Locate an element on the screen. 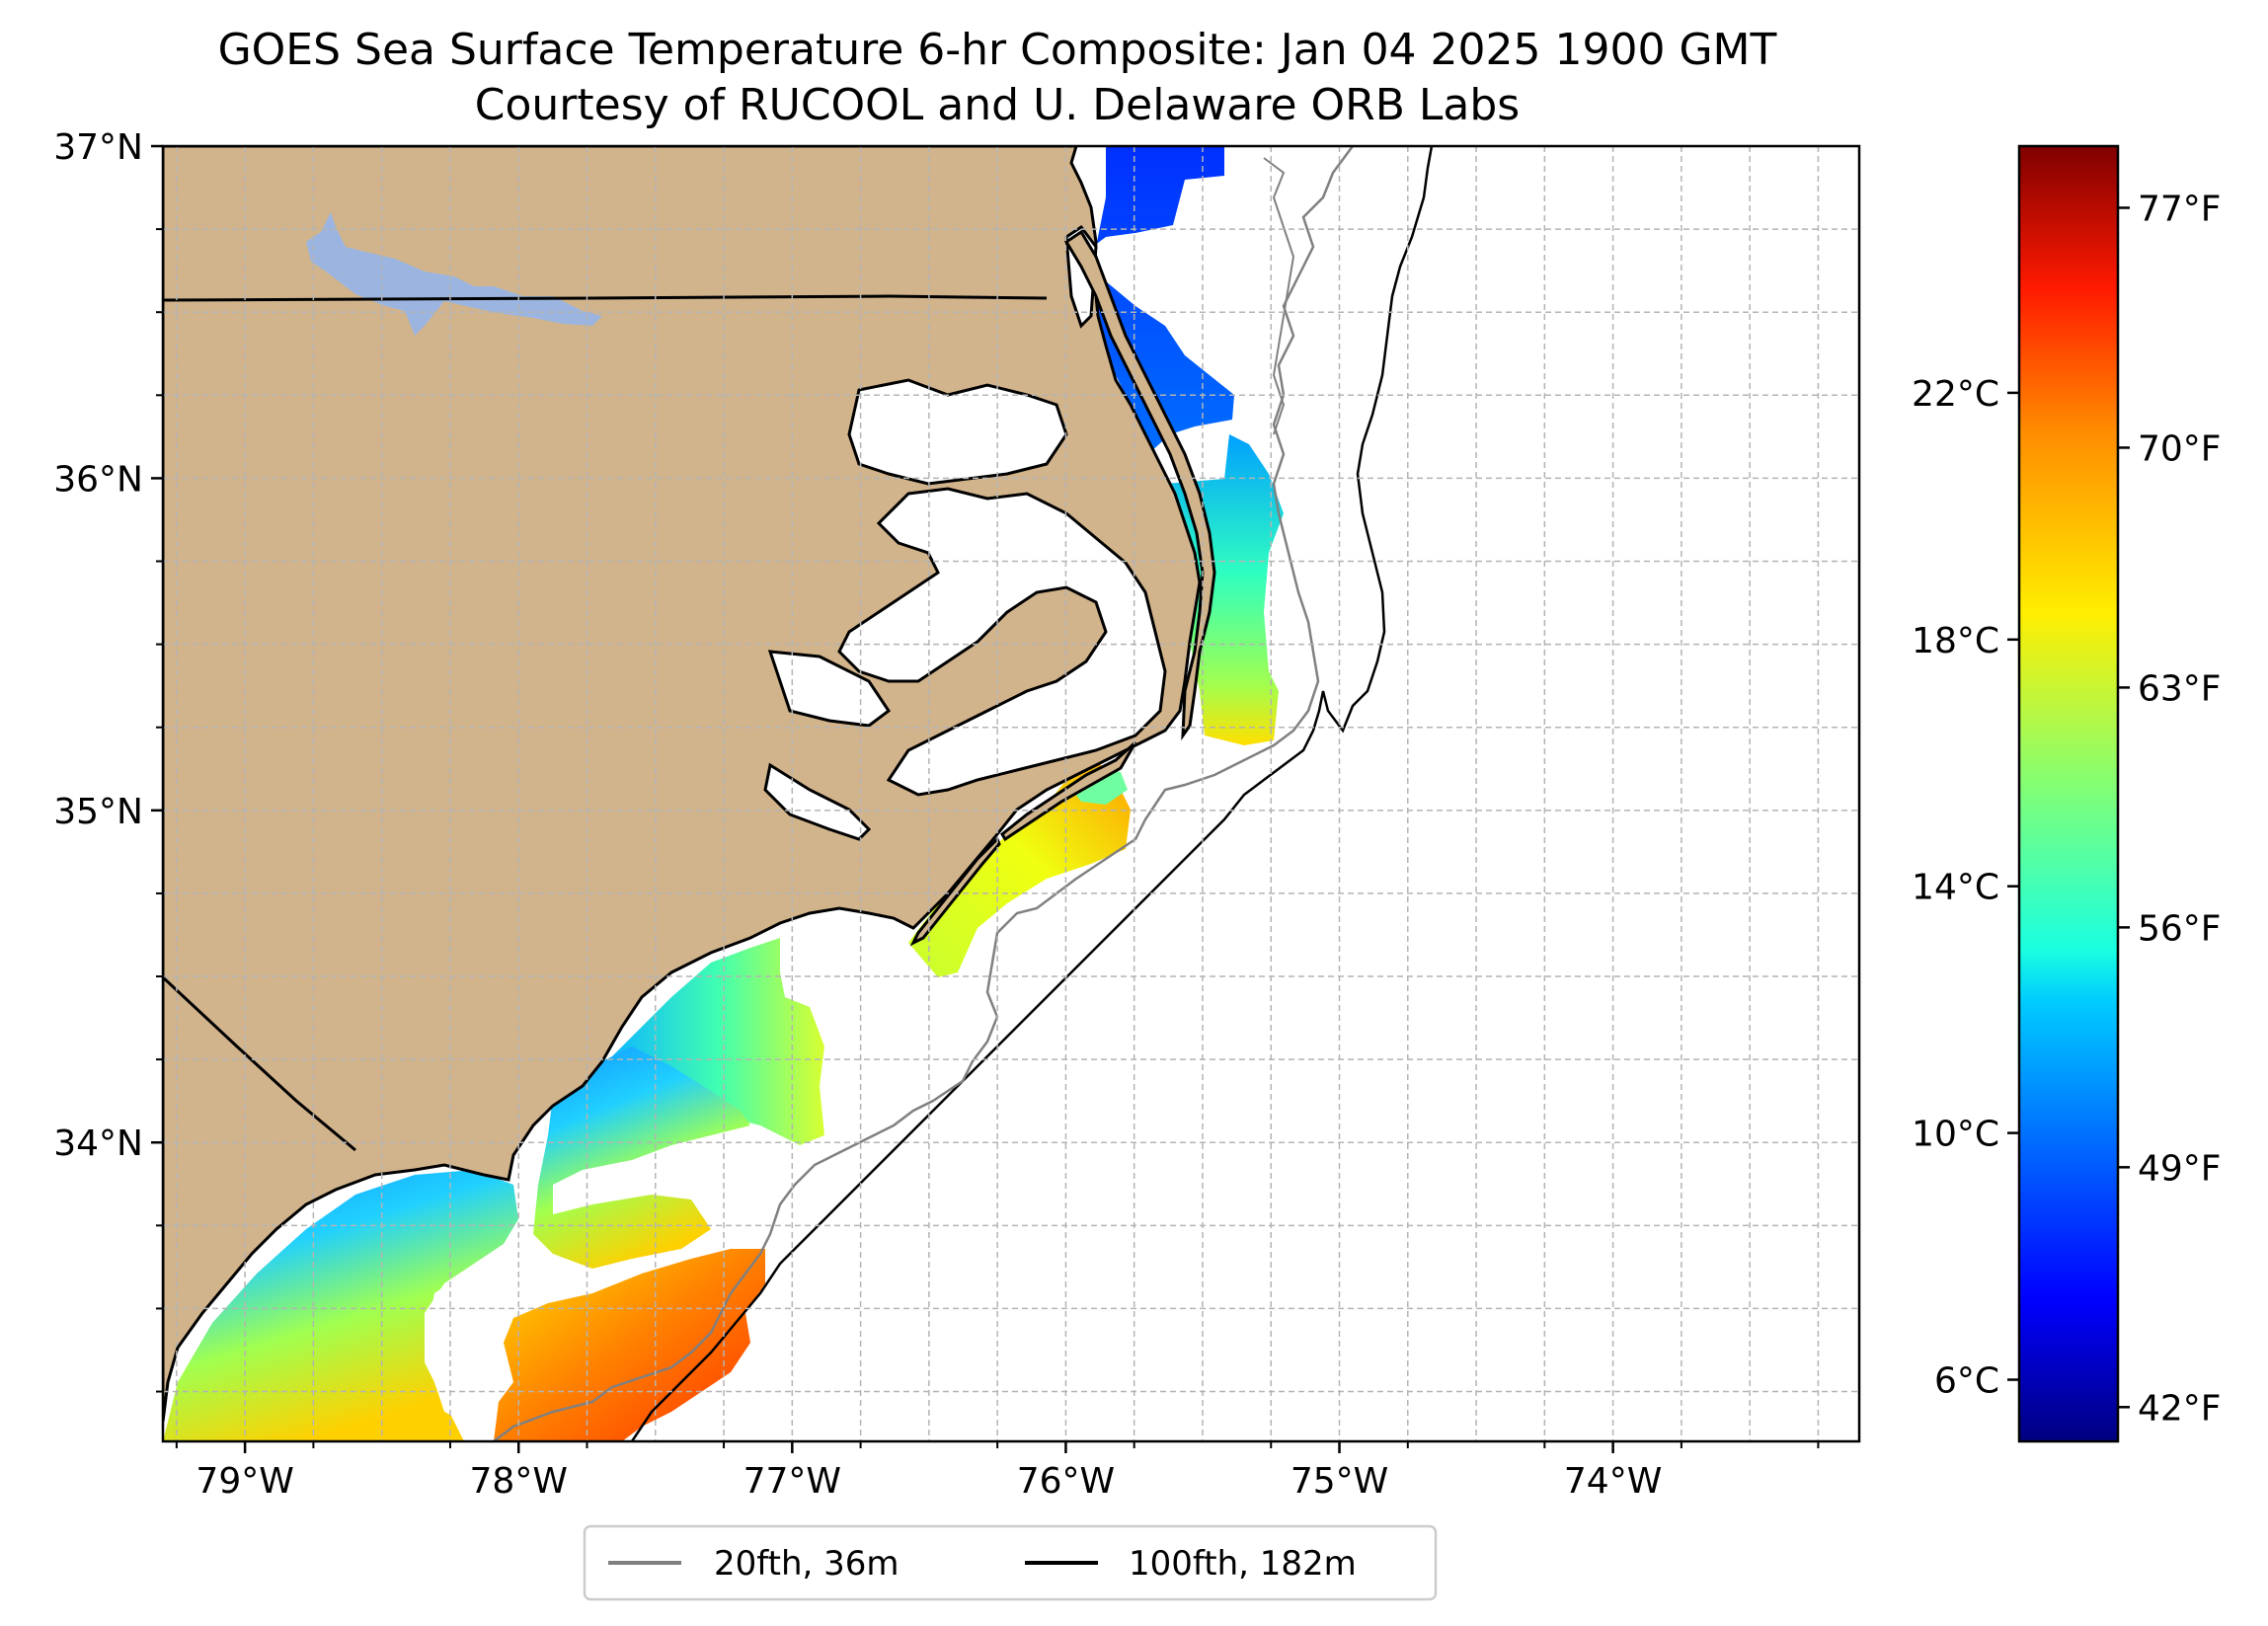 This screenshot has height=1626, width=2268. lat-tick-label: 37°N is located at coordinates (98, 147).